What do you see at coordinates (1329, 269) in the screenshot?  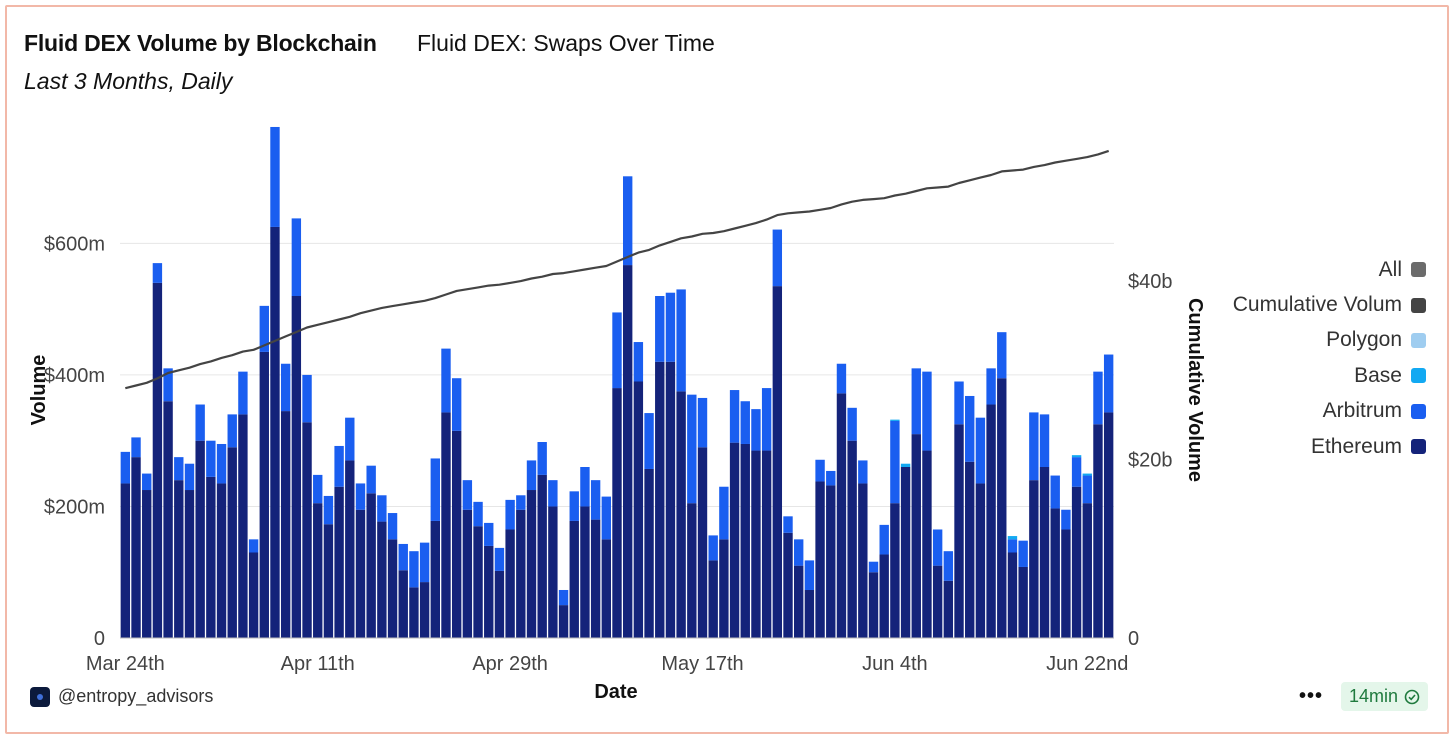 I see `legend-item-all: All` at bounding box center [1329, 269].